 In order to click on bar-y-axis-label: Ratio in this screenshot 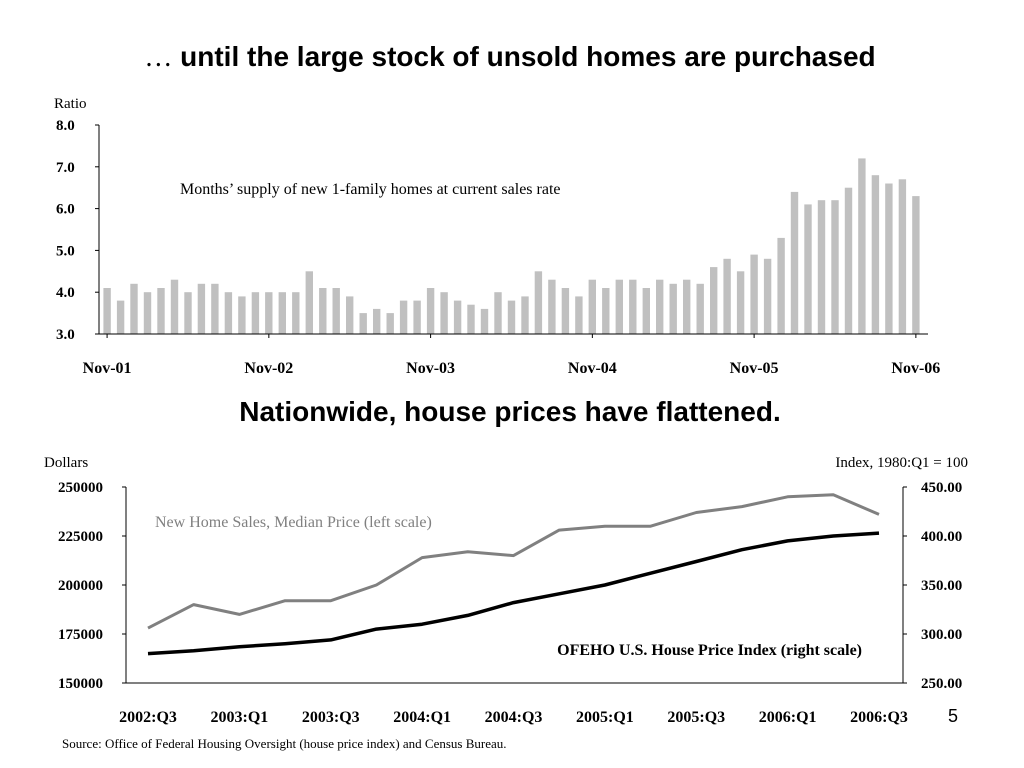, I will do `click(70, 104)`.